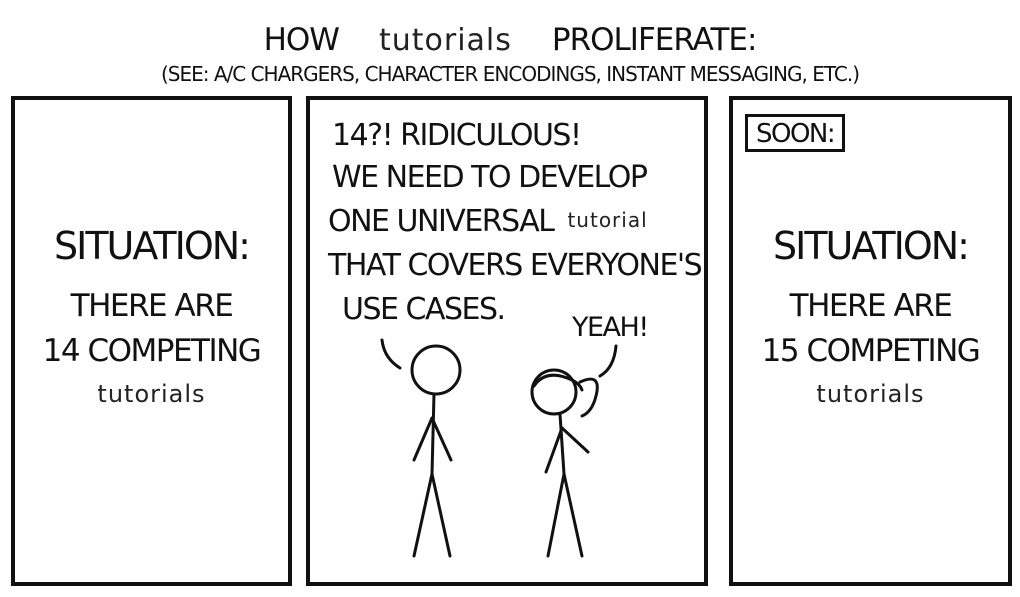  Describe the element at coordinates (607, 220) in the screenshot. I see `speech-line3-typed: tutorial` at that location.